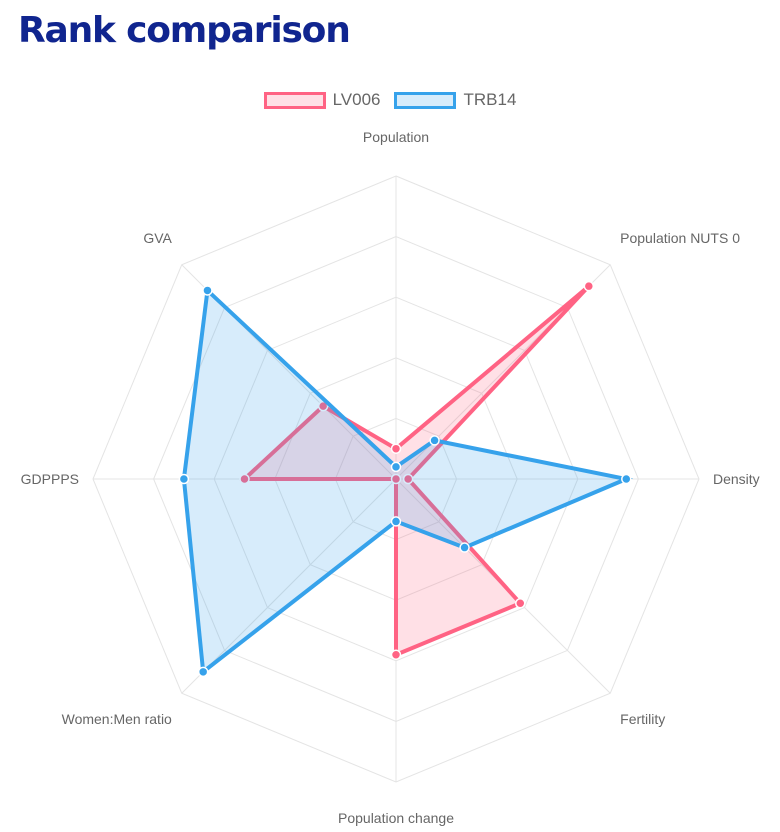  Describe the element at coordinates (396, 137) in the screenshot. I see `axis-label: Population` at that location.